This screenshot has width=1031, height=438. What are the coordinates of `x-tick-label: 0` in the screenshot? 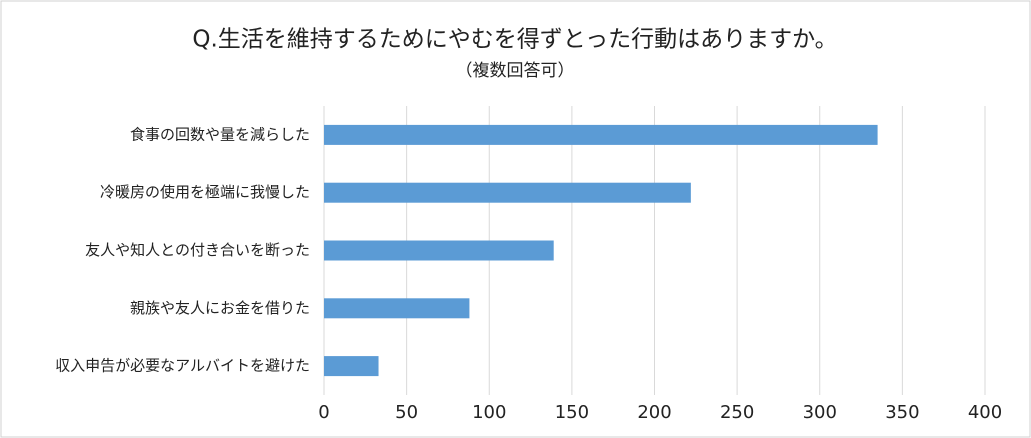 It's located at (323, 412).